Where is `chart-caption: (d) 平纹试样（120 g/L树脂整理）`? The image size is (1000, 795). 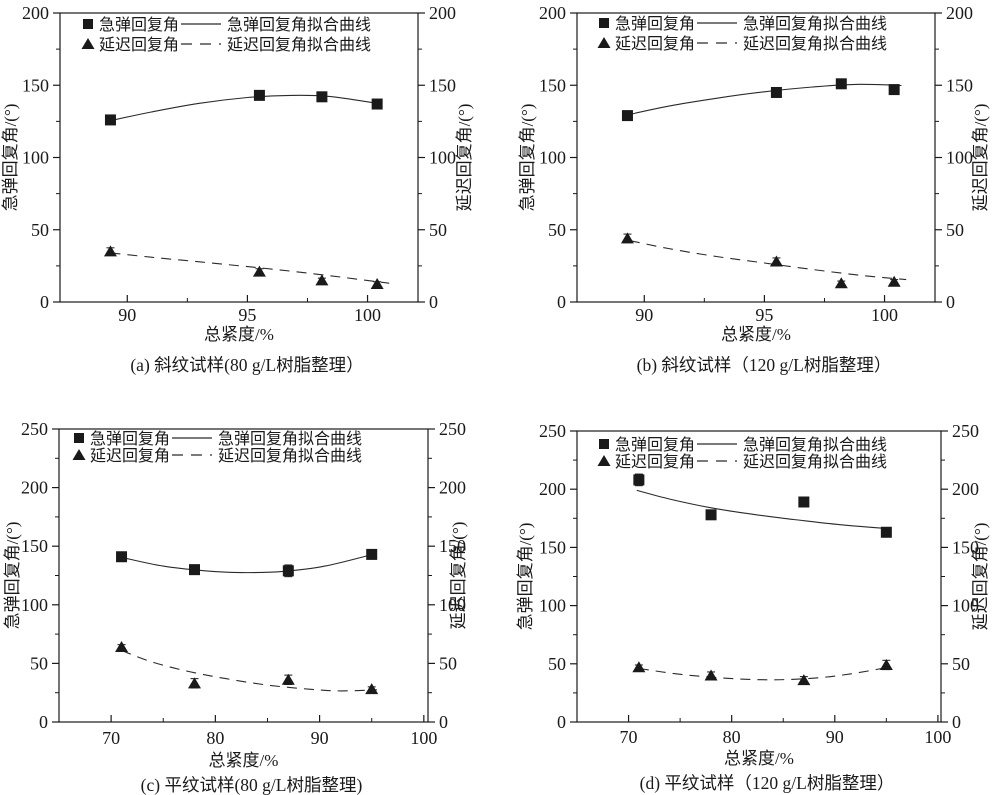
chart-caption: (d) 平纹试样（120 g/L树脂整理） is located at coordinates (767, 783).